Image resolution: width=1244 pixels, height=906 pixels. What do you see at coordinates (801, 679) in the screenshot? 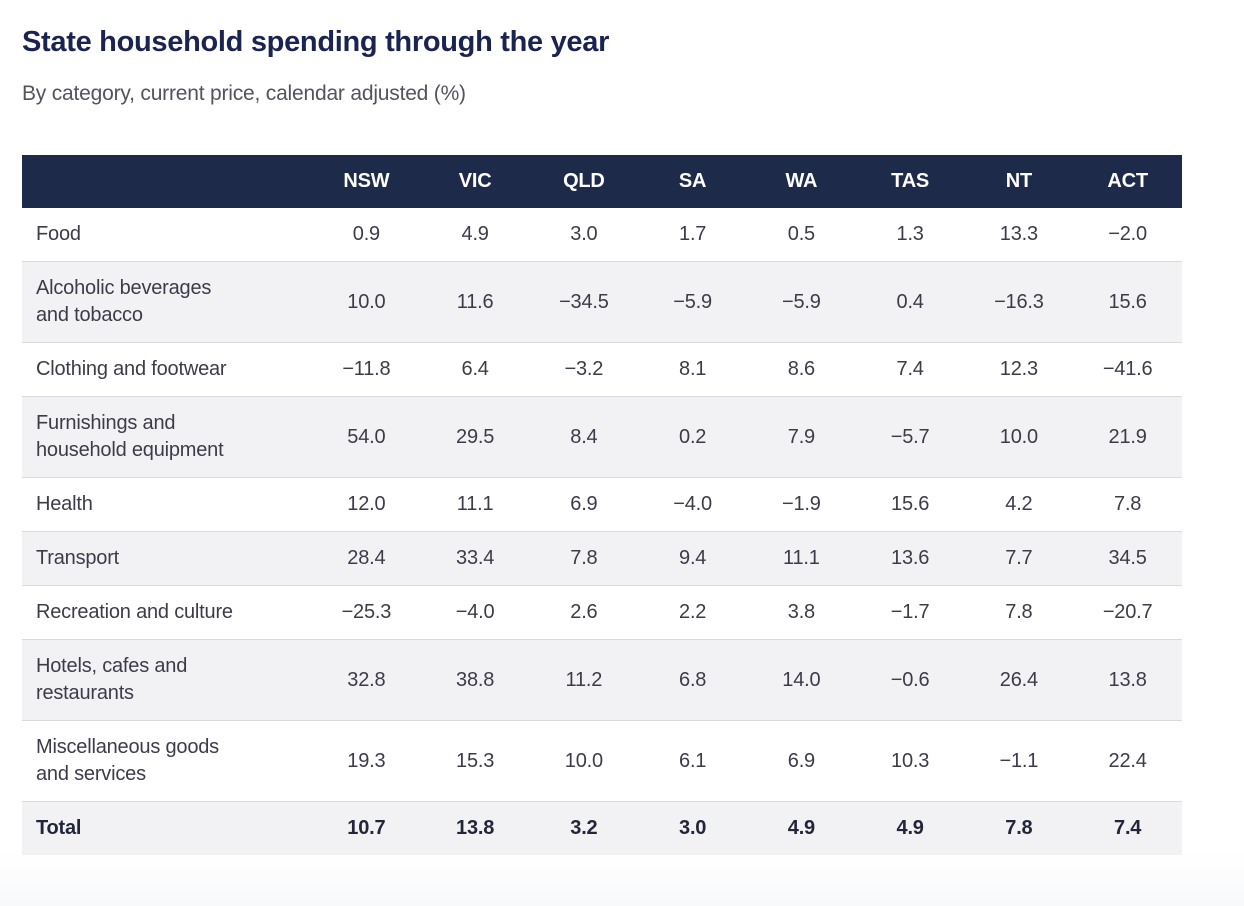
I see `cell-wa: 14.0` at bounding box center [801, 679].